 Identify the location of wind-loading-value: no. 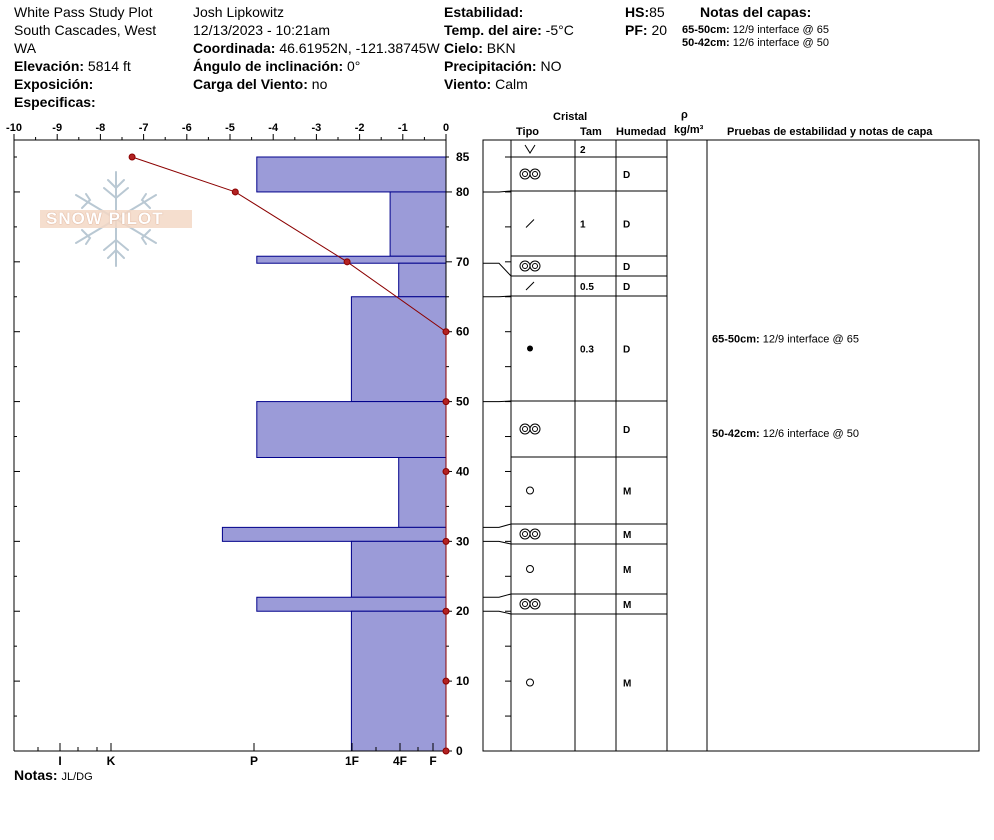
(319, 84).